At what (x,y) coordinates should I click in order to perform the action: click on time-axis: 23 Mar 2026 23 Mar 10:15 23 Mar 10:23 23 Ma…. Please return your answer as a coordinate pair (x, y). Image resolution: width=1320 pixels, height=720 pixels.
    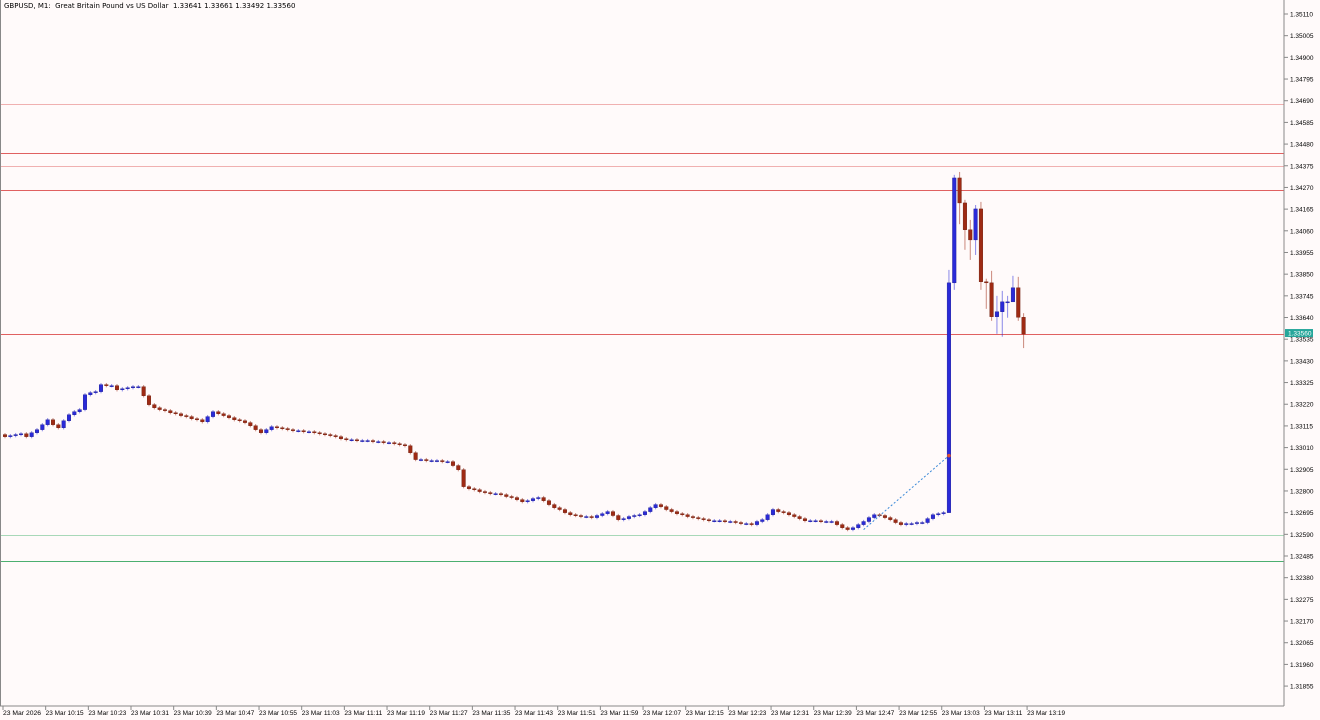
    Looking at the image, I should click on (533, 711).